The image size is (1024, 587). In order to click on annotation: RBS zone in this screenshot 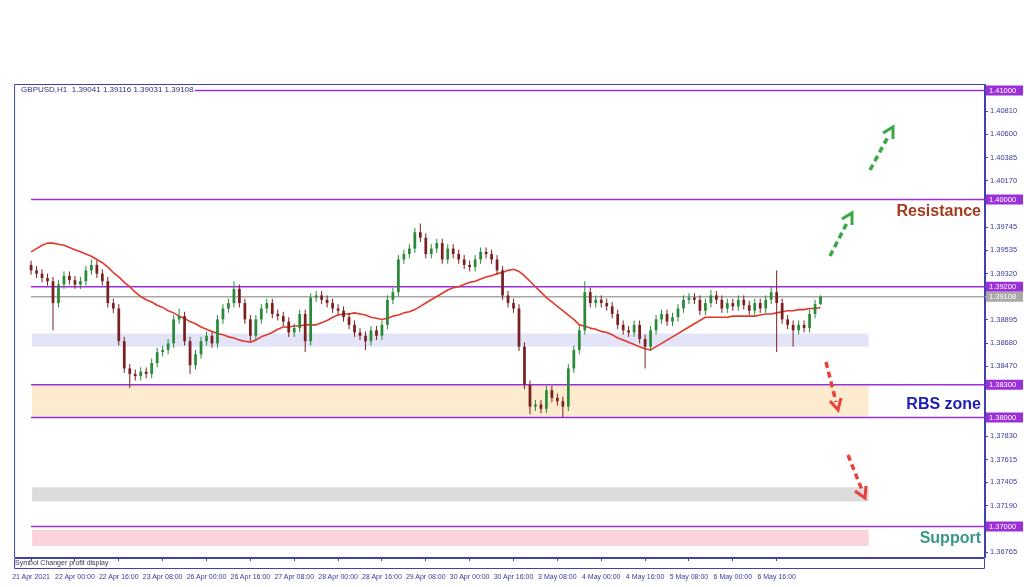, I will do `click(944, 404)`.